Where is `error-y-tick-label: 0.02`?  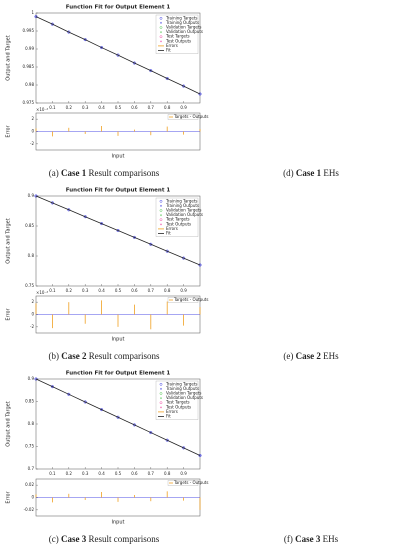 error-y-tick-label: 0.02 is located at coordinates (29, 484).